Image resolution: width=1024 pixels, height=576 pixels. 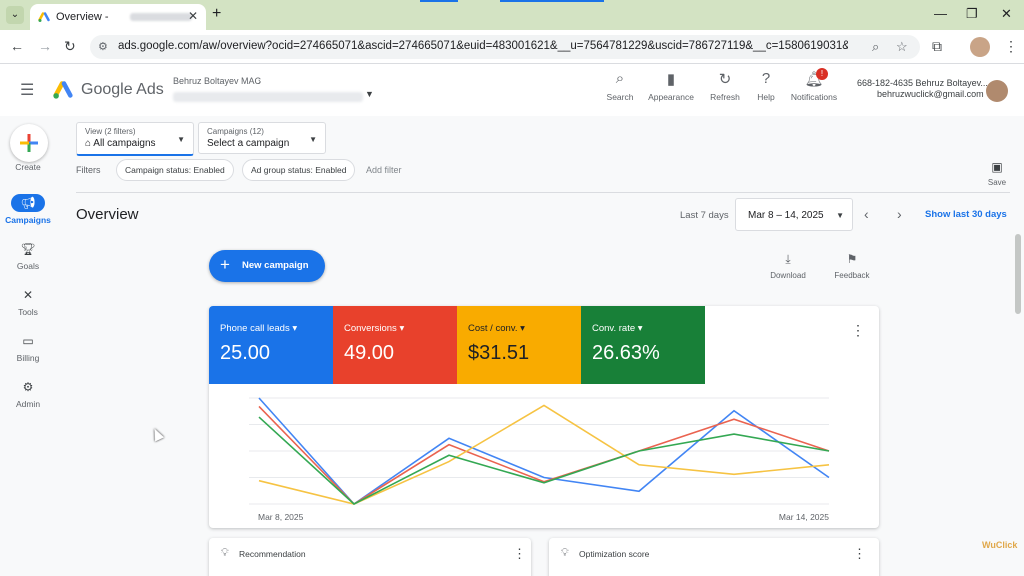 What do you see at coordinates (671, 86) in the screenshot?
I see `appearance-button: ▮ Appearance` at bounding box center [671, 86].